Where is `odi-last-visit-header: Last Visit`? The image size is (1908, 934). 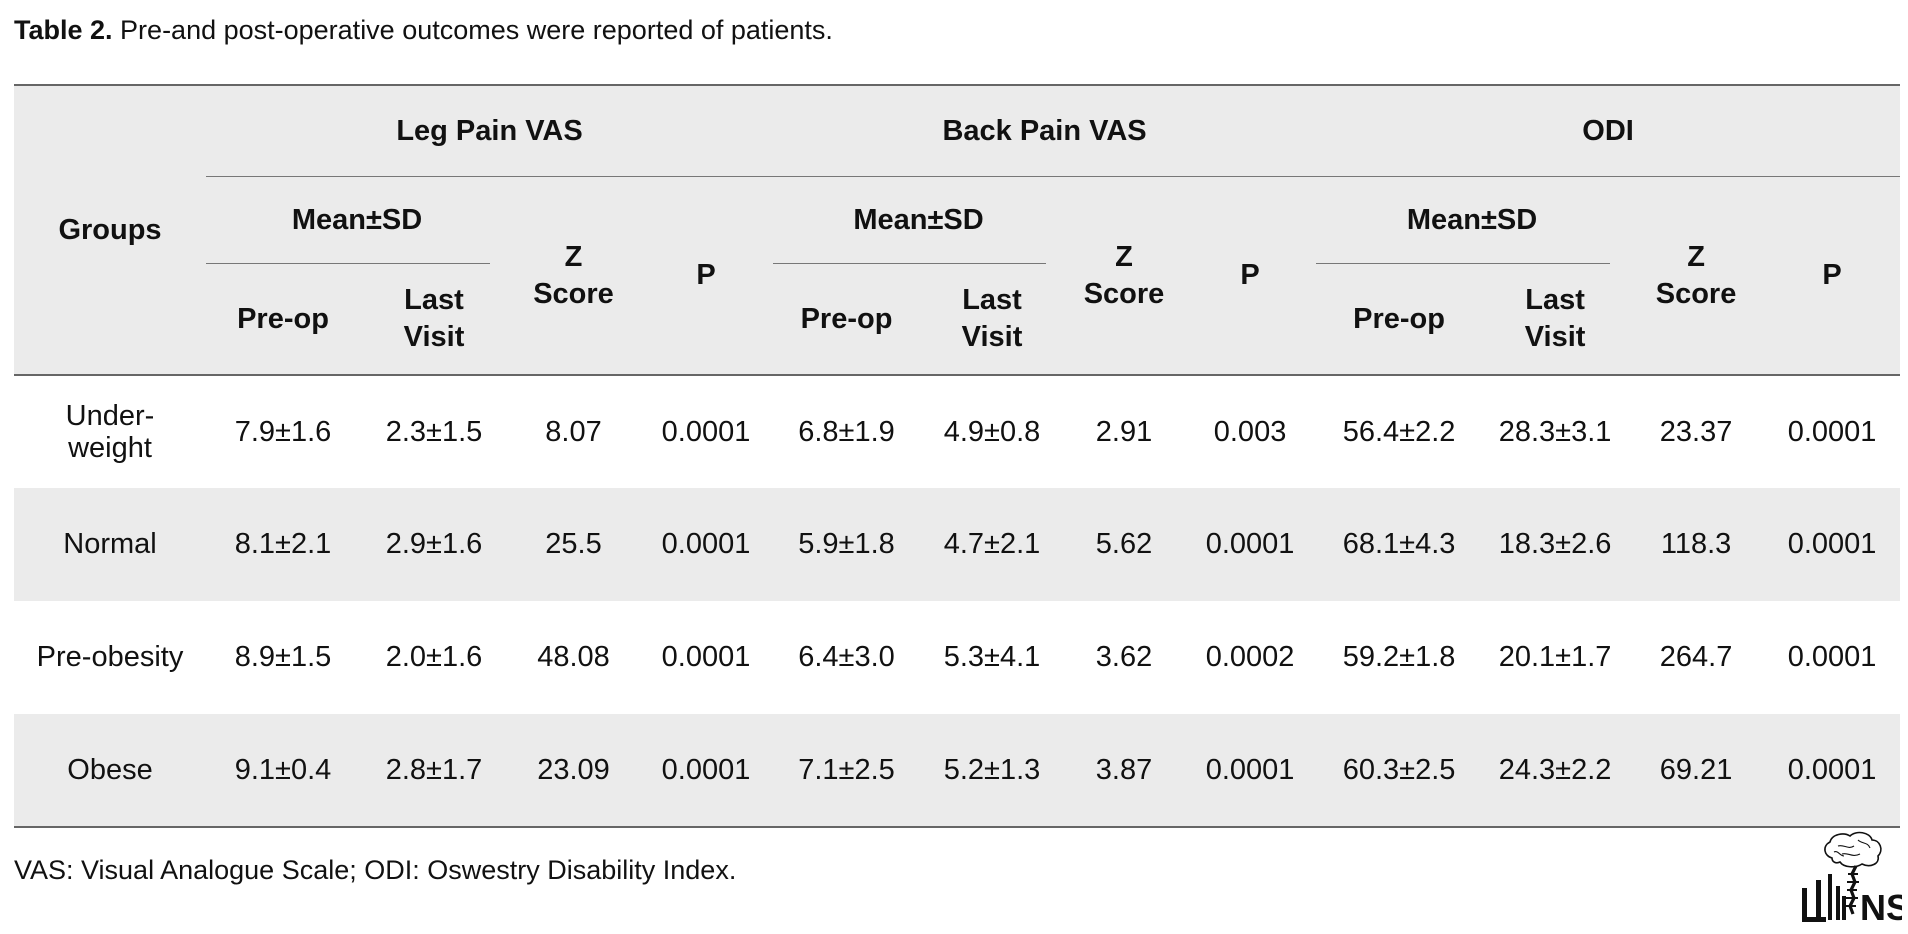
odi-last-visit-header: Last Visit is located at coordinates (1555, 320).